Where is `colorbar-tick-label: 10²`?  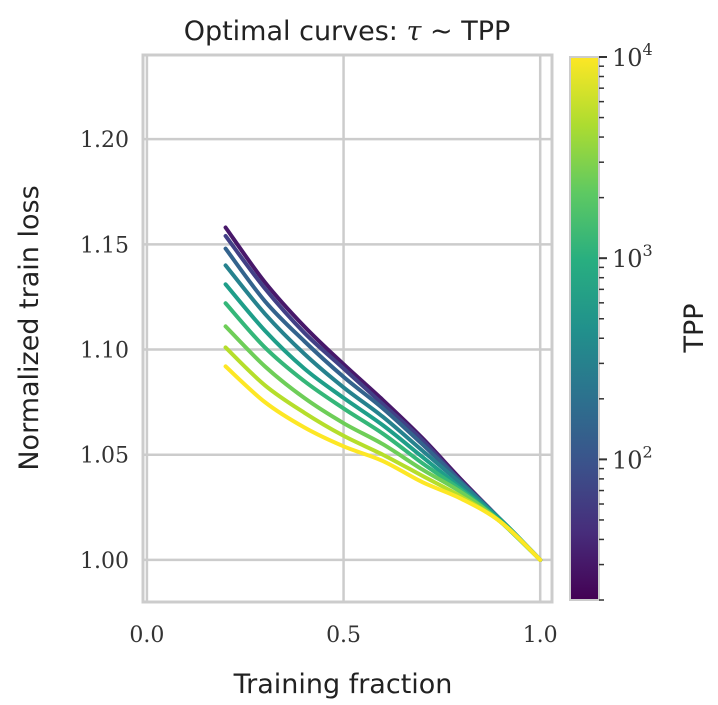 colorbar-tick-label: 10² is located at coordinates (632, 458).